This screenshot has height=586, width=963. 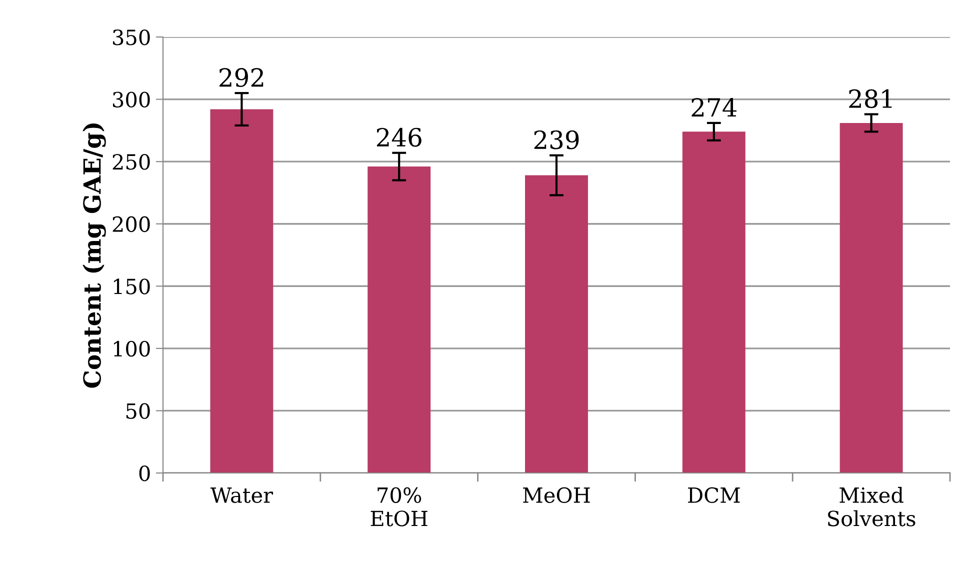 I want to click on data-label: 281, so click(x=870, y=98).